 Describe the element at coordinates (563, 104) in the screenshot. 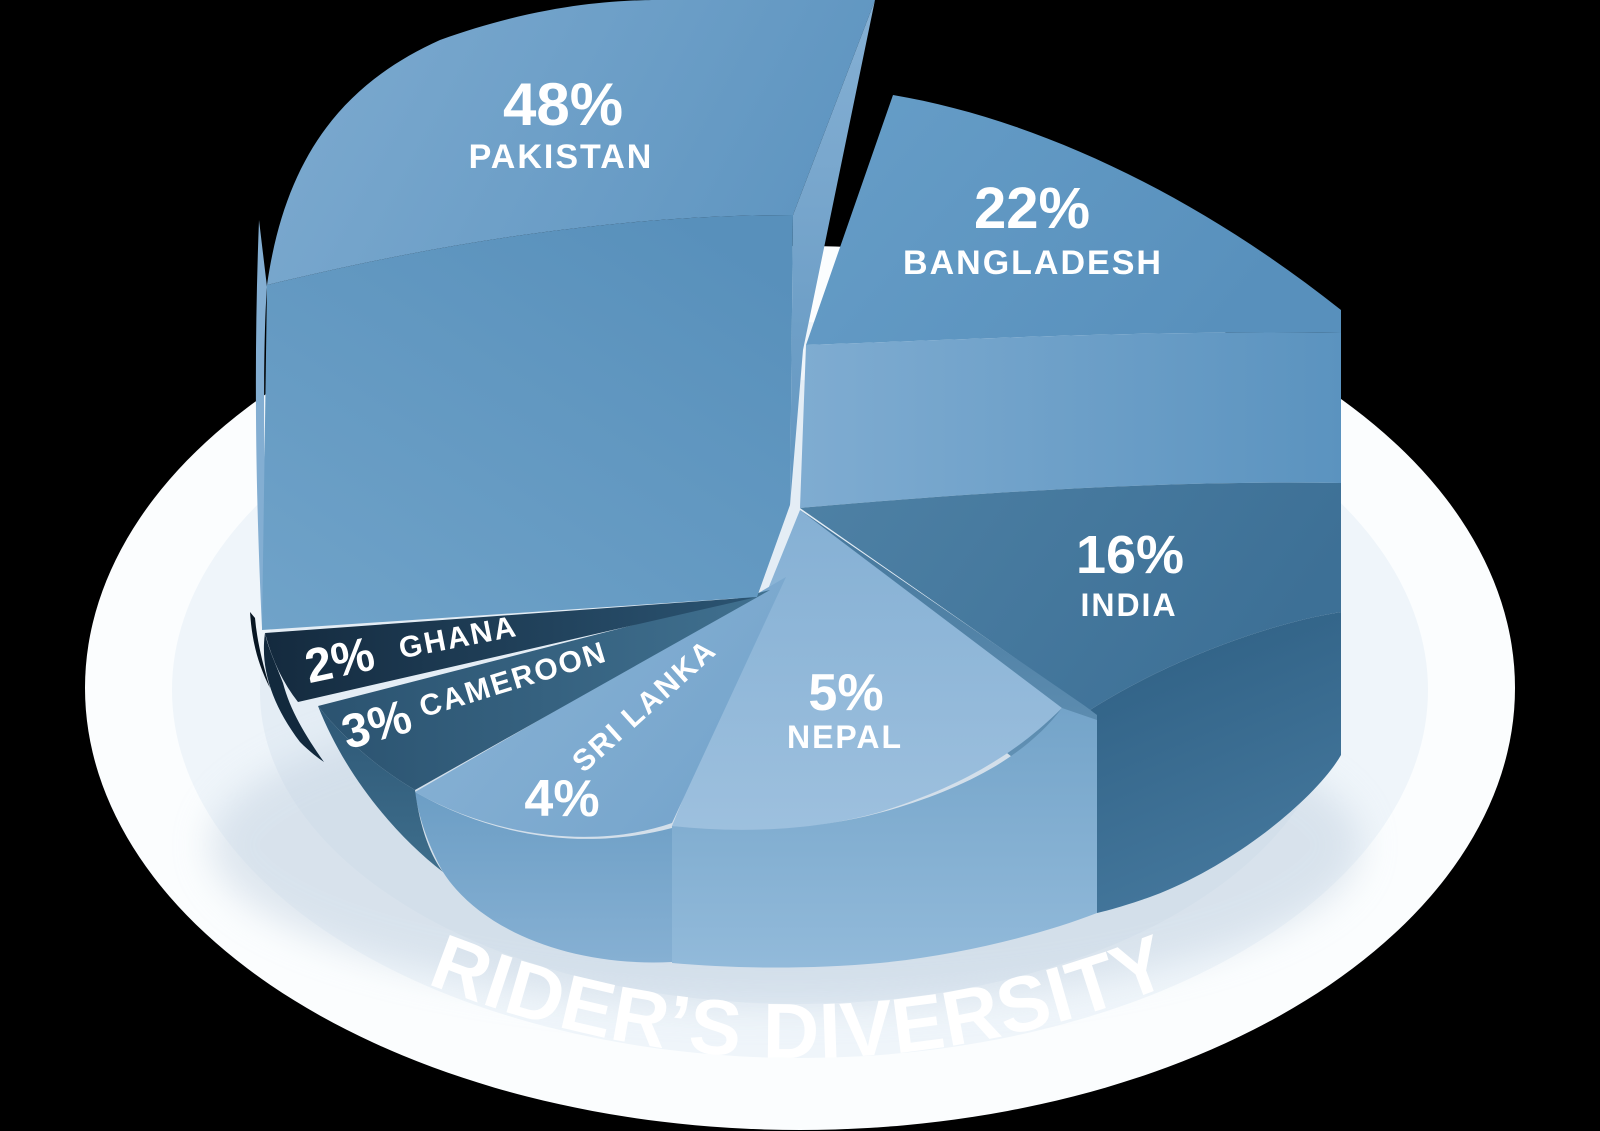

I see `pakistan-percent-label: 48%` at that location.